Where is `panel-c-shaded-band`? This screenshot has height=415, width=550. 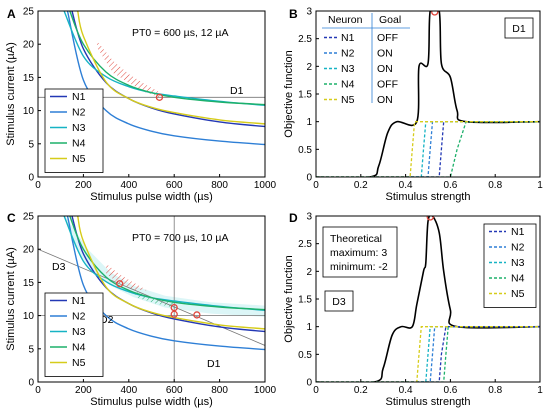
panel-c-shaded-band is located at coordinates (165, 266).